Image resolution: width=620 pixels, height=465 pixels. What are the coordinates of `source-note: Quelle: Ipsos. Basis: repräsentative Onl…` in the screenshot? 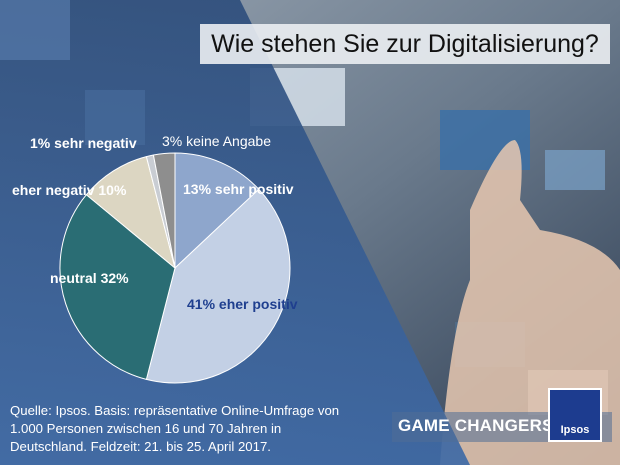 It's located at (195, 429).